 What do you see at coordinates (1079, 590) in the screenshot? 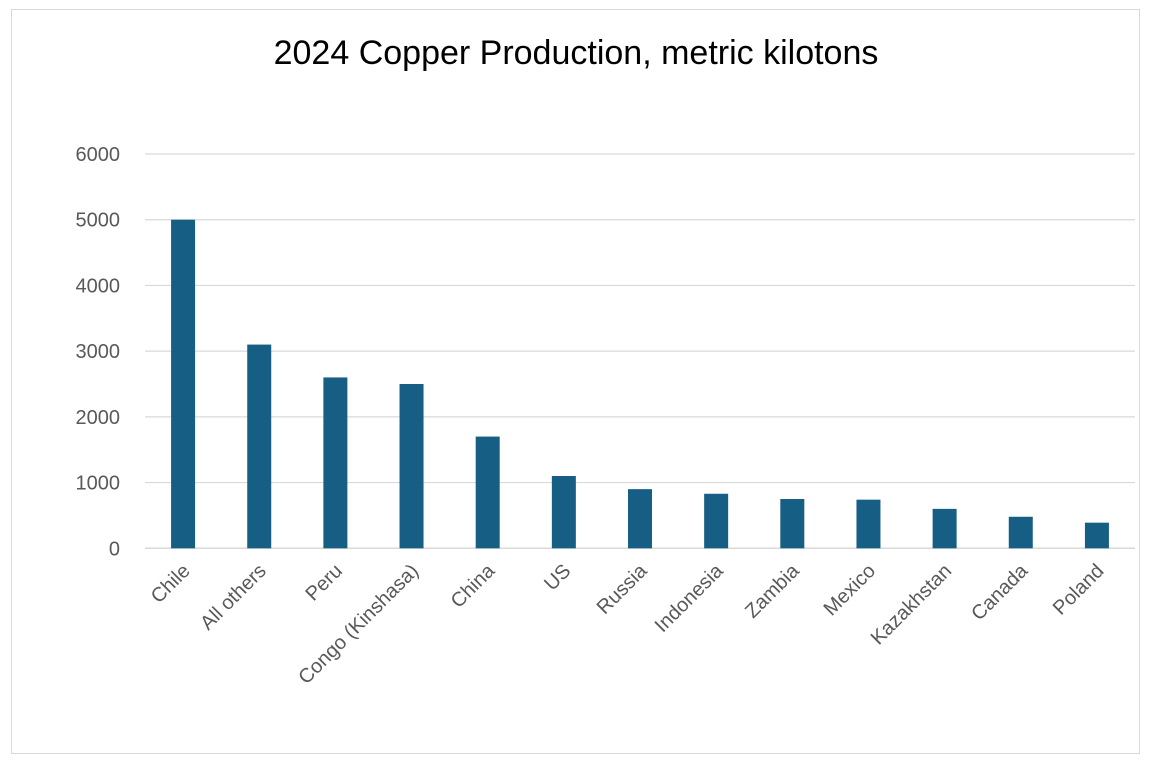
I see `x-tick-label: Poland` at bounding box center [1079, 590].